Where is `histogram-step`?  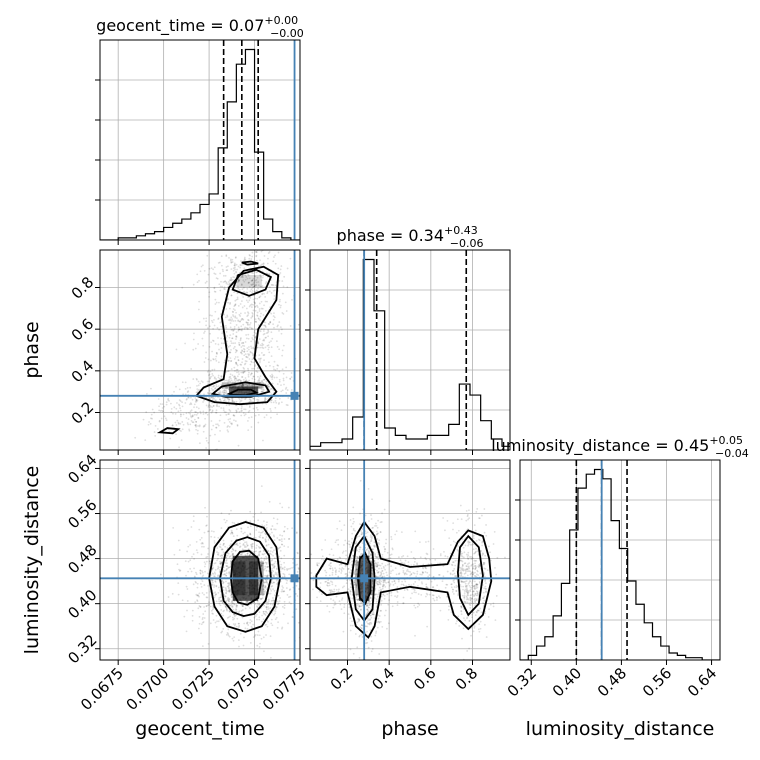
histogram-step is located at coordinates (410, 354).